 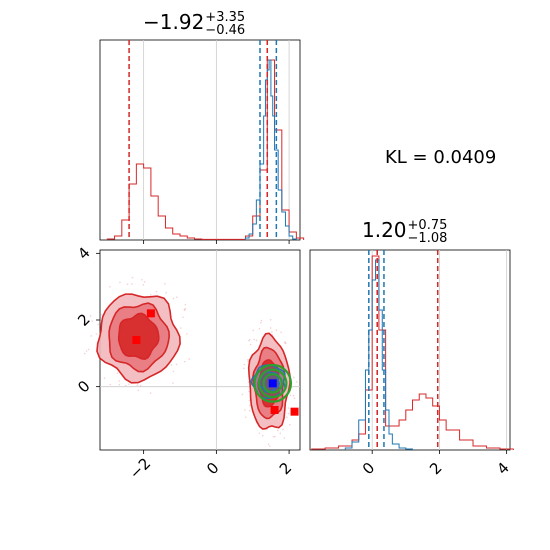 What do you see at coordinates (83, 253) in the screenshot?
I see `y-tick-label: 4` at bounding box center [83, 253].